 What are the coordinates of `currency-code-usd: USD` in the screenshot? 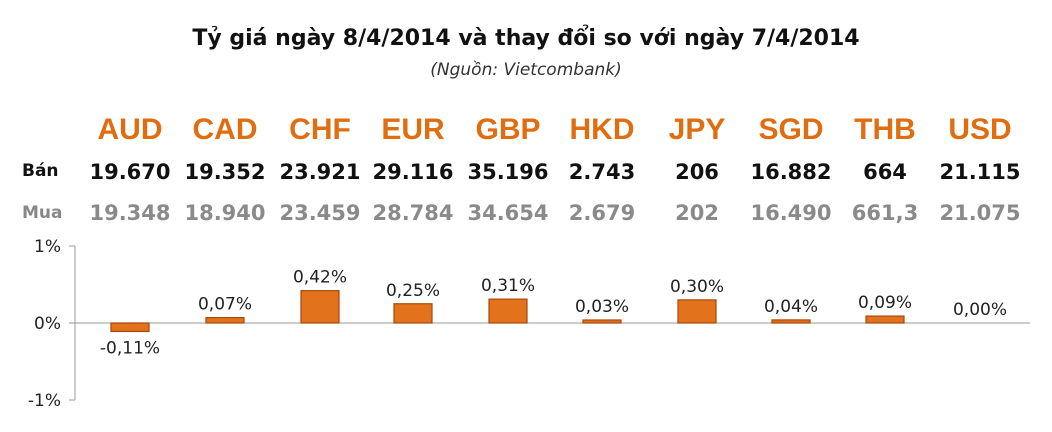 It's located at (980, 129).